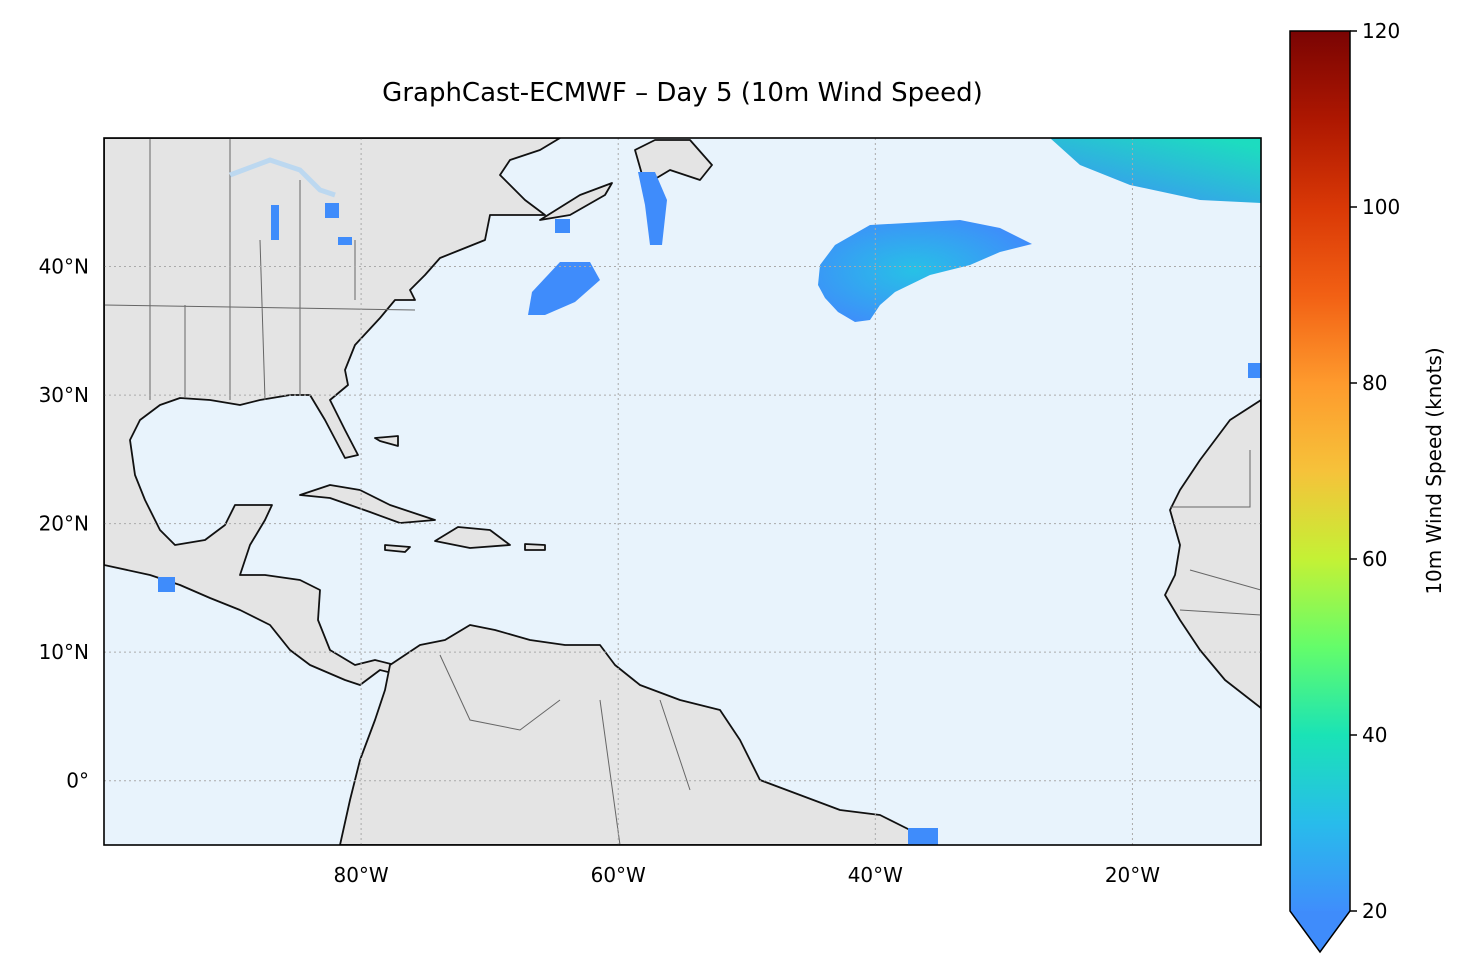 The image size is (1467, 974). I want to click on lat-tick-label: 40°N, so click(64, 267).